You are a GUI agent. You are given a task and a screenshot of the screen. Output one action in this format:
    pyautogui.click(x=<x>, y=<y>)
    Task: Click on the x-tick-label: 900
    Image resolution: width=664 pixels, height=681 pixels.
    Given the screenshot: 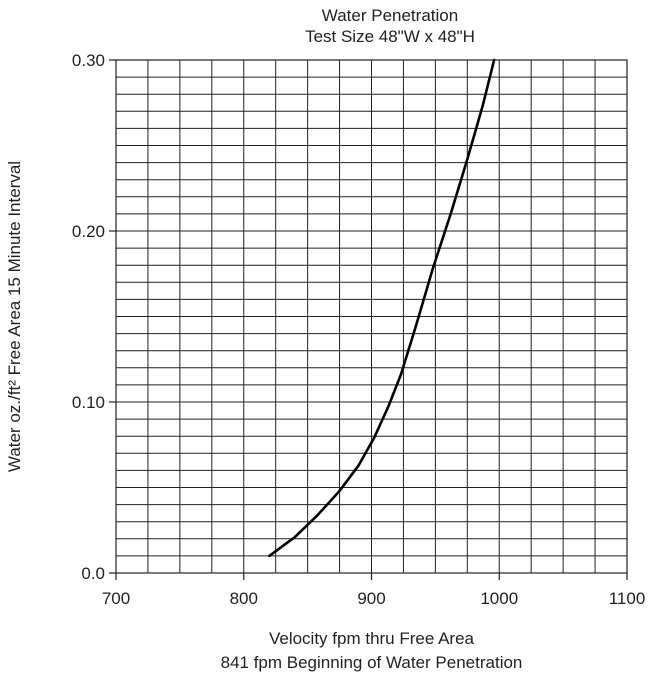 What is the action you would take?
    pyautogui.click(x=371, y=598)
    